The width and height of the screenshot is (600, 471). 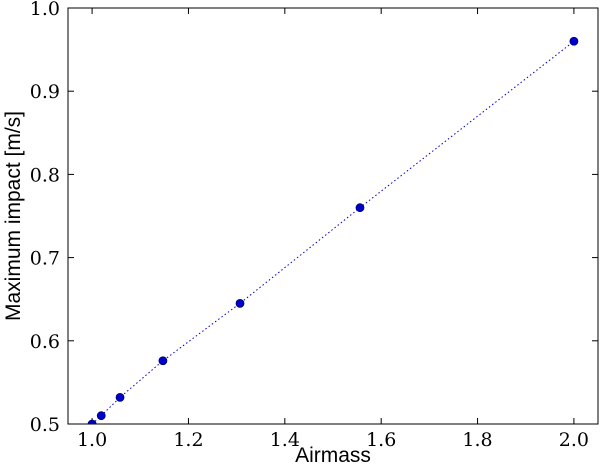 What do you see at coordinates (45, 259) in the screenshot?
I see `y-tick-label: 0.7` at bounding box center [45, 259].